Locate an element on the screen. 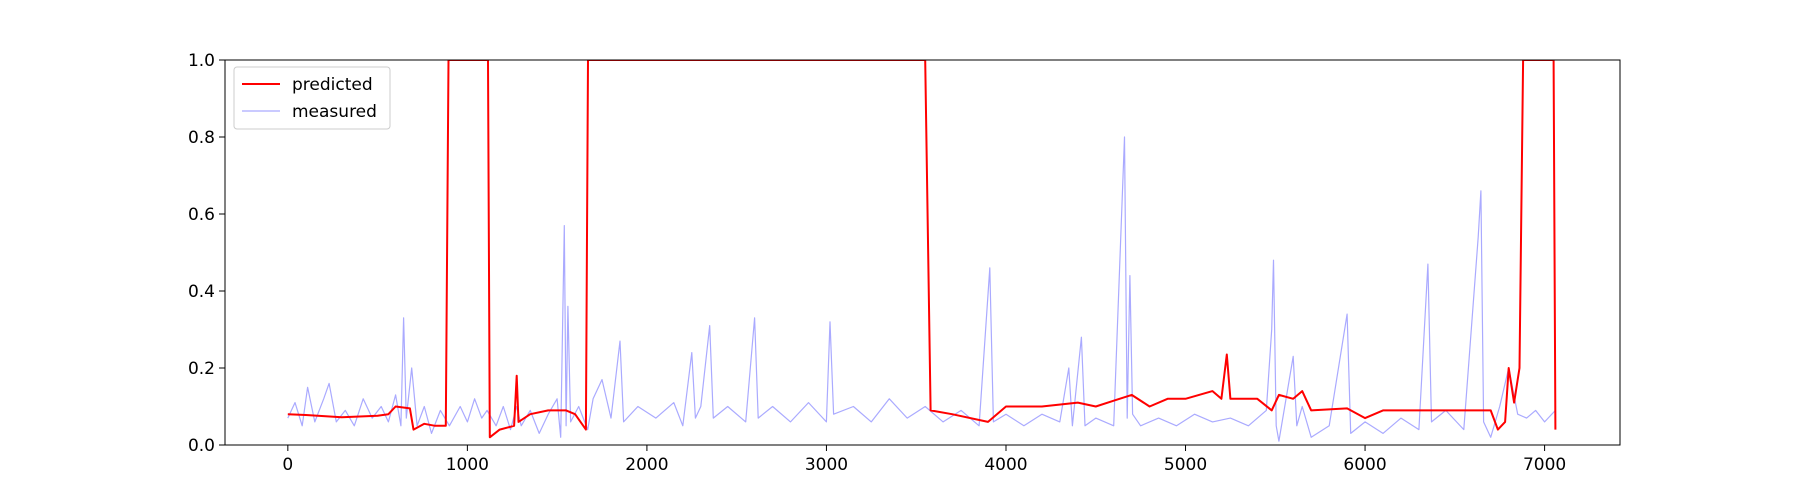 The width and height of the screenshot is (1800, 500). y-tick-label: 0.0 is located at coordinates (201, 446).